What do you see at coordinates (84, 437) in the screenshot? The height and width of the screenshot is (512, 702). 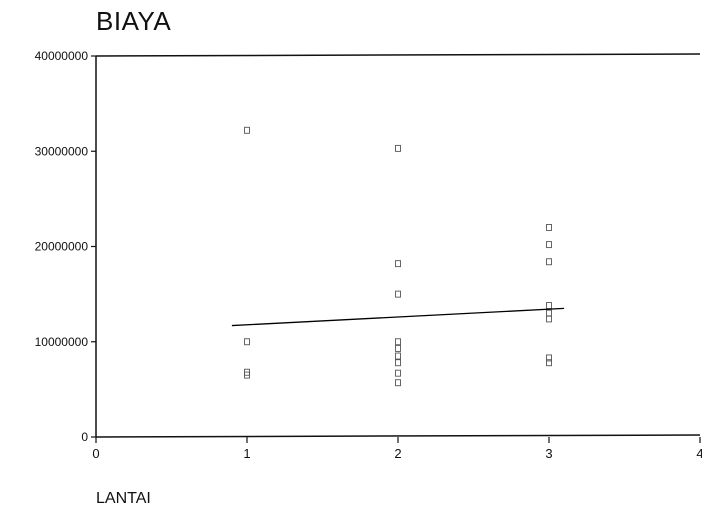 I see `y-tick-label: 0` at bounding box center [84, 437].